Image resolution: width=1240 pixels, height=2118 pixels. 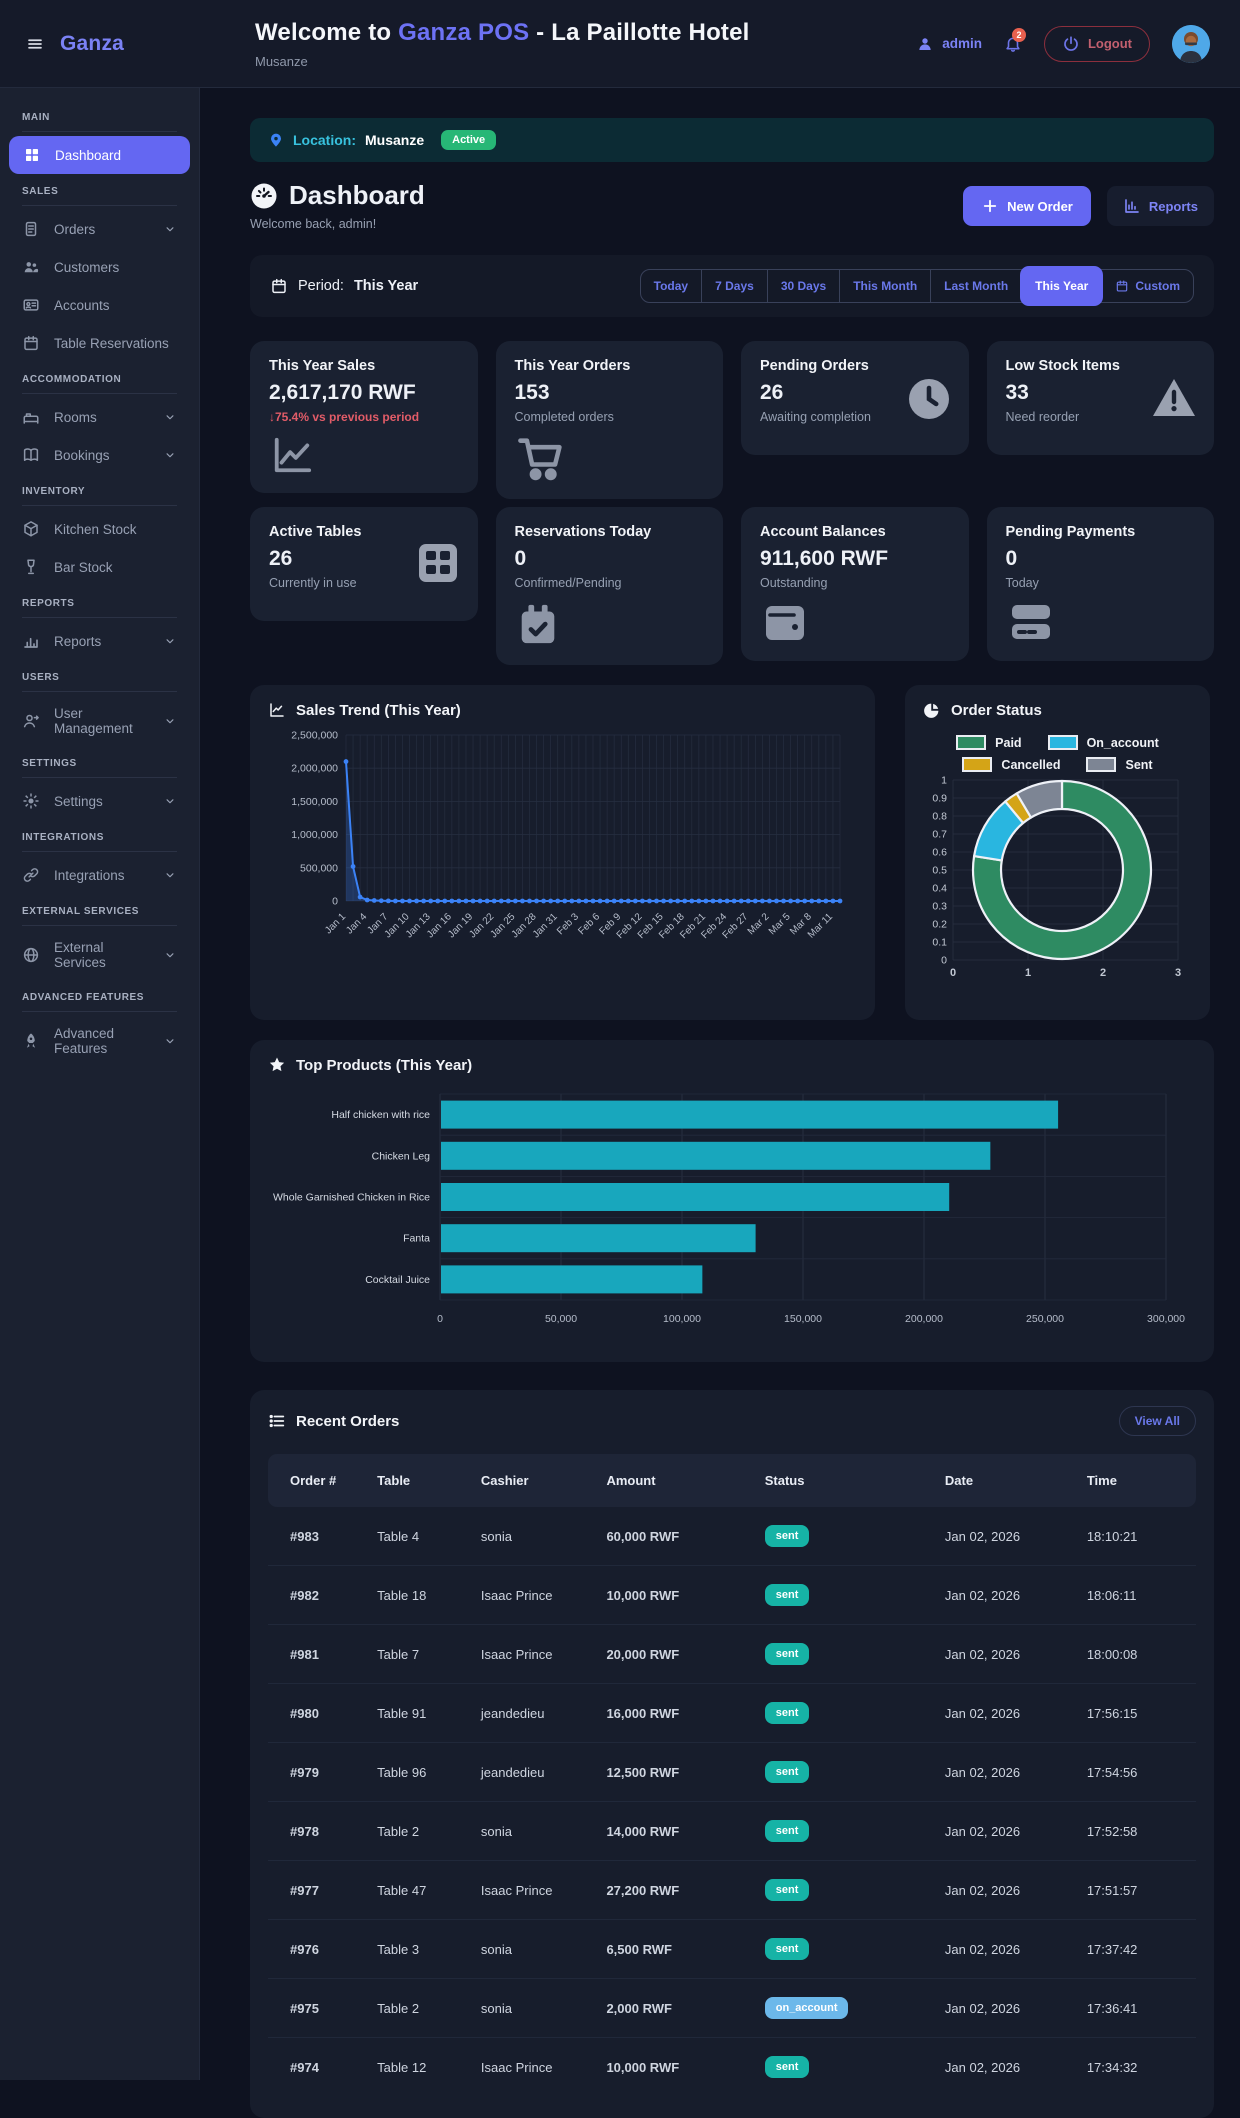 What do you see at coordinates (31, 417) in the screenshot?
I see `bed-icon` at bounding box center [31, 417].